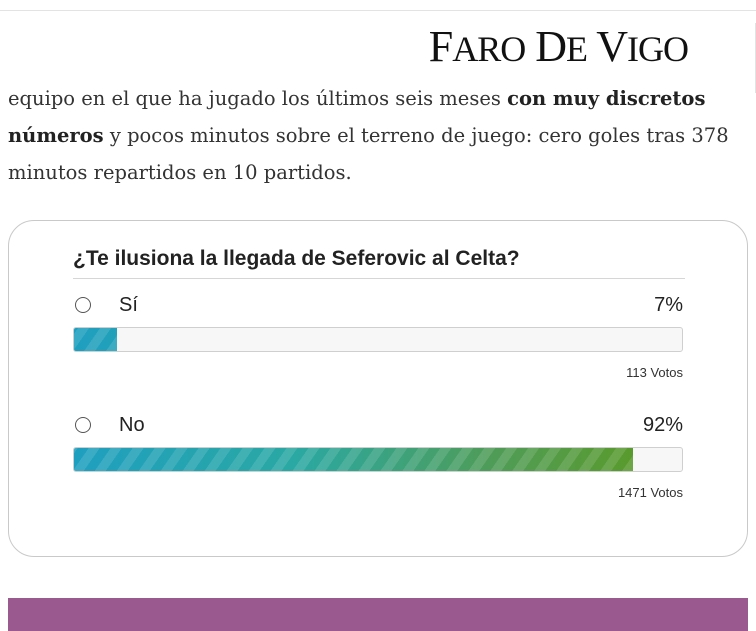  I want to click on progress-bar-track-no, so click(378, 459).